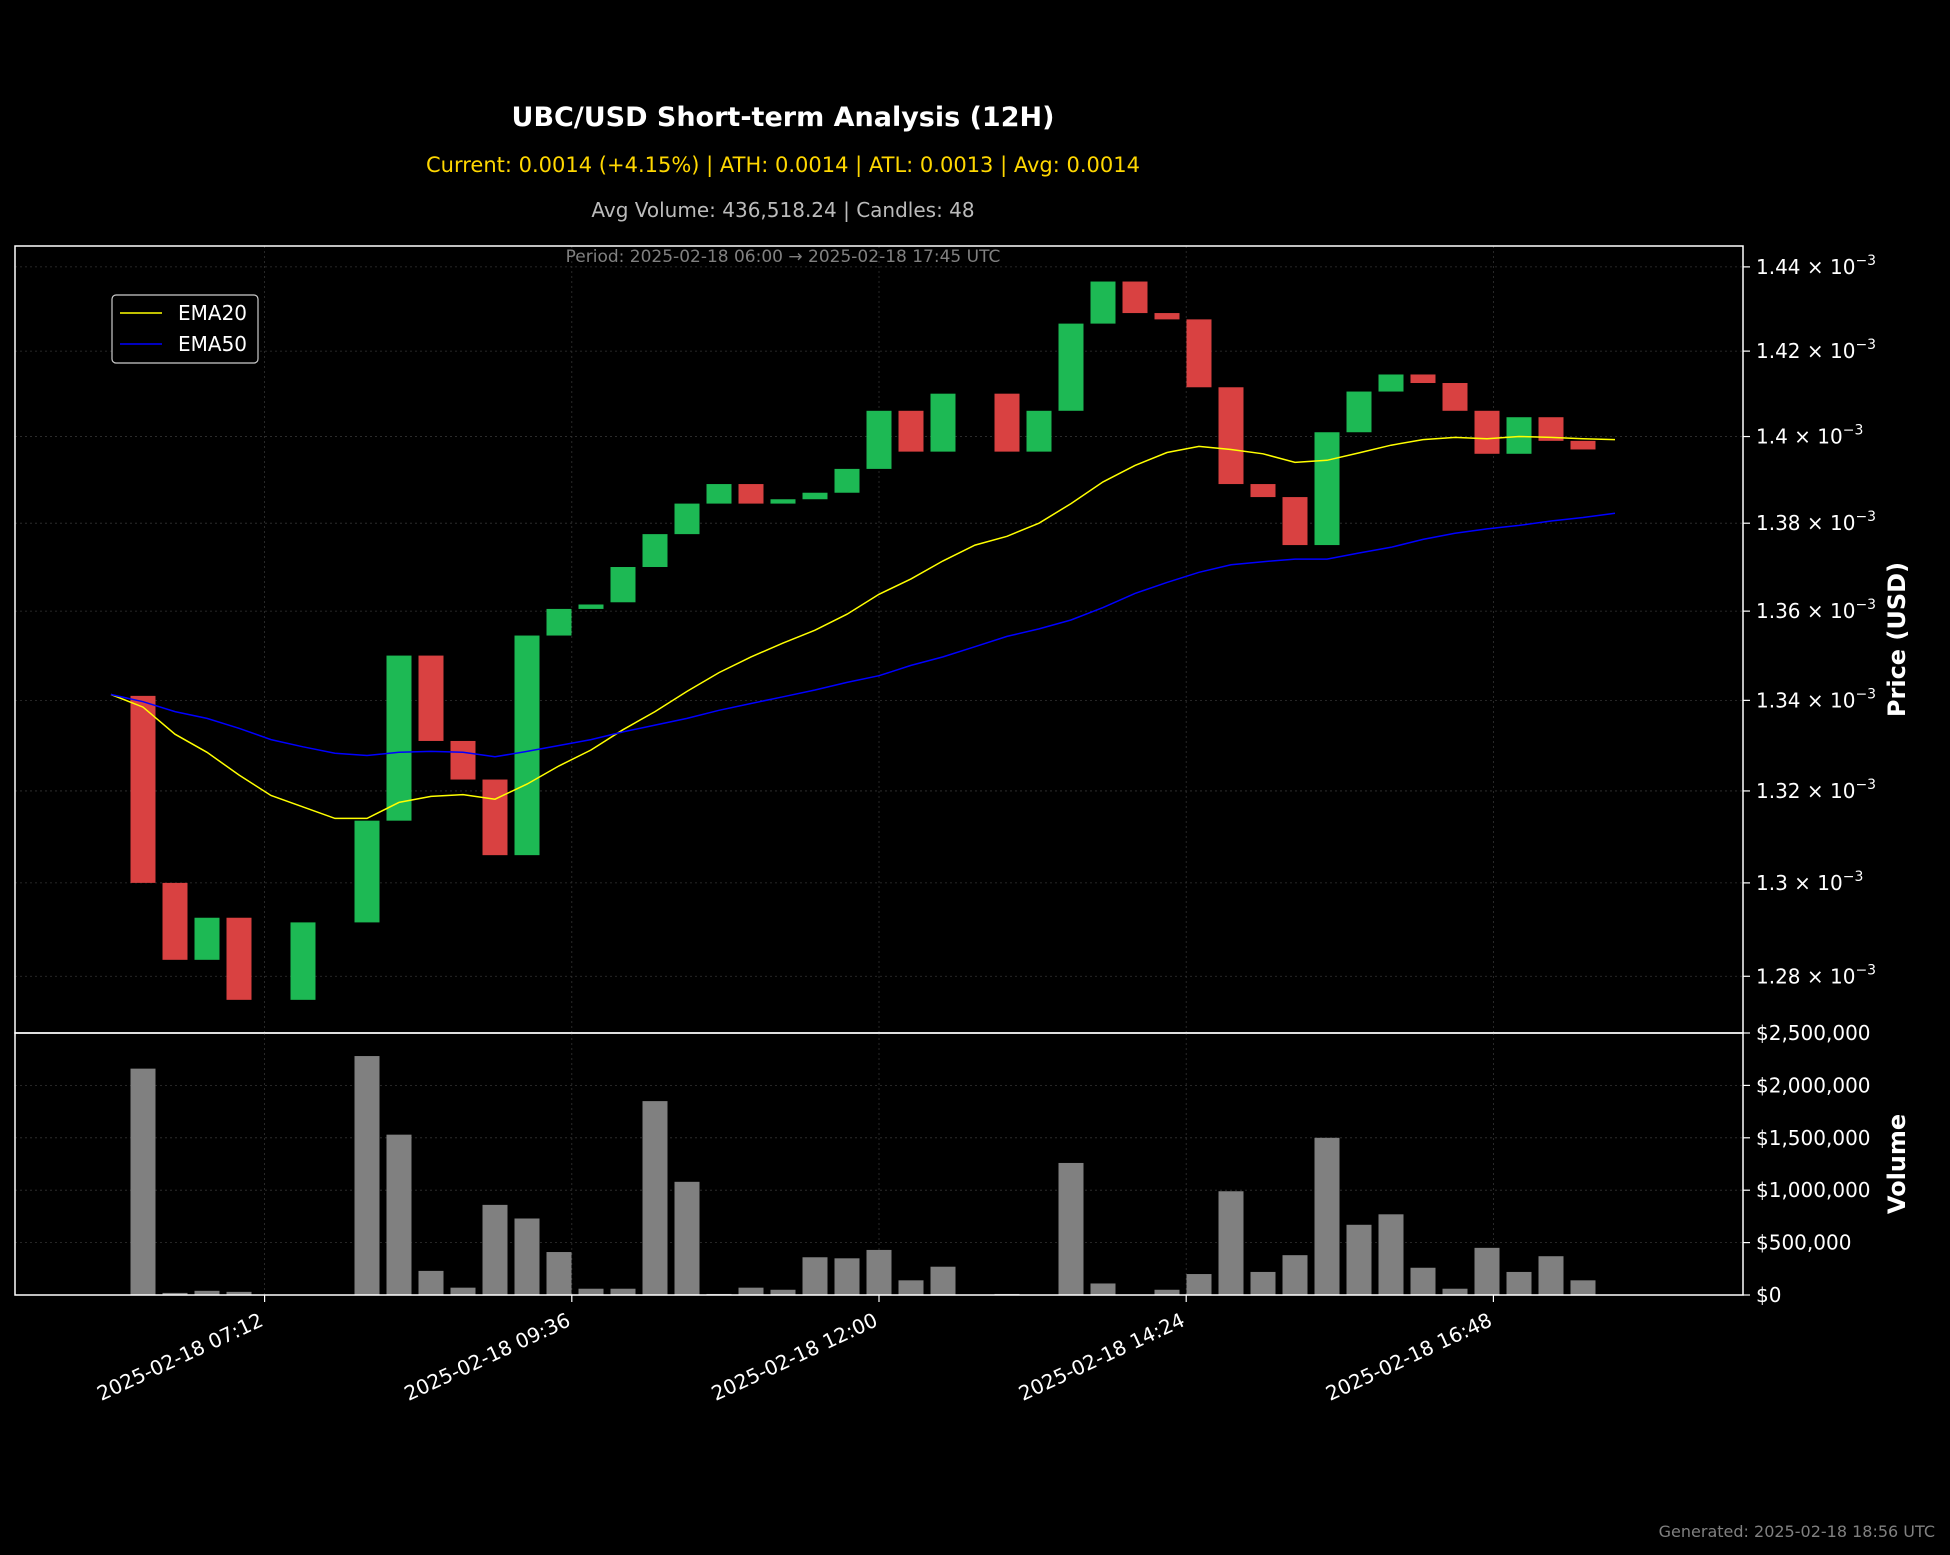  What do you see at coordinates (1809, 882) in the screenshot?
I see `price-tick-label: 1.3 × 10⁻³` at bounding box center [1809, 882].